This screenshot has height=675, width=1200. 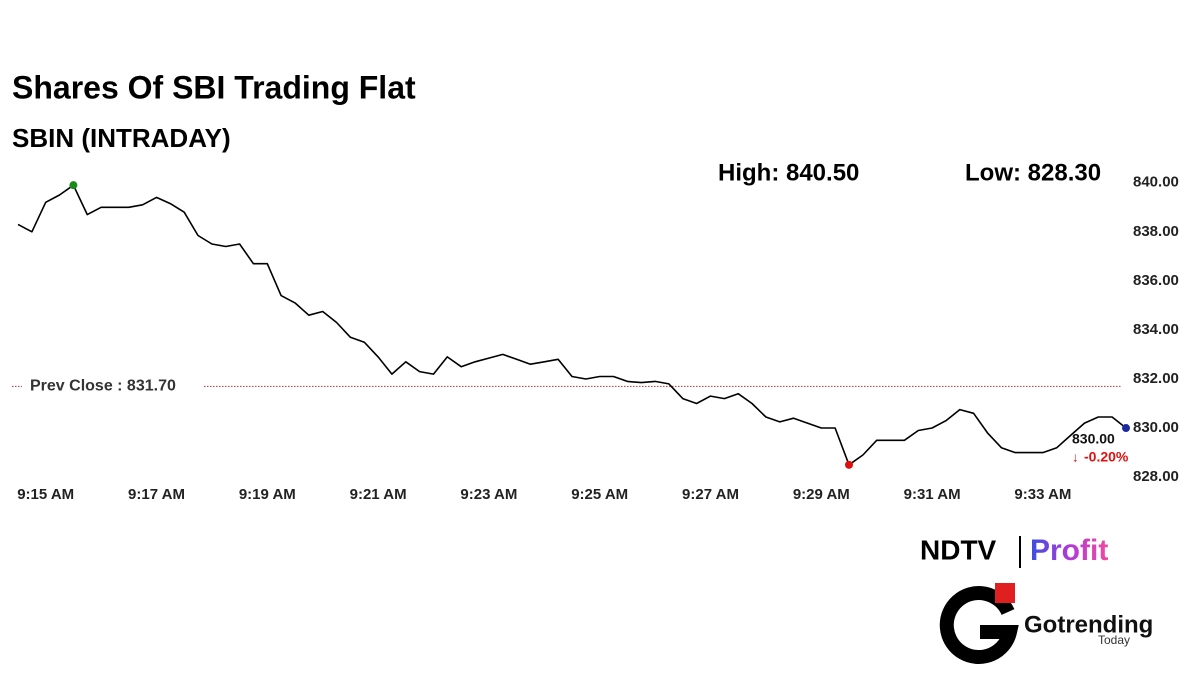 What do you see at coordinates (45, 494) in the screenshot?
I see `x-tick-label: 9:15 AM` at bounding box center [45, 494].